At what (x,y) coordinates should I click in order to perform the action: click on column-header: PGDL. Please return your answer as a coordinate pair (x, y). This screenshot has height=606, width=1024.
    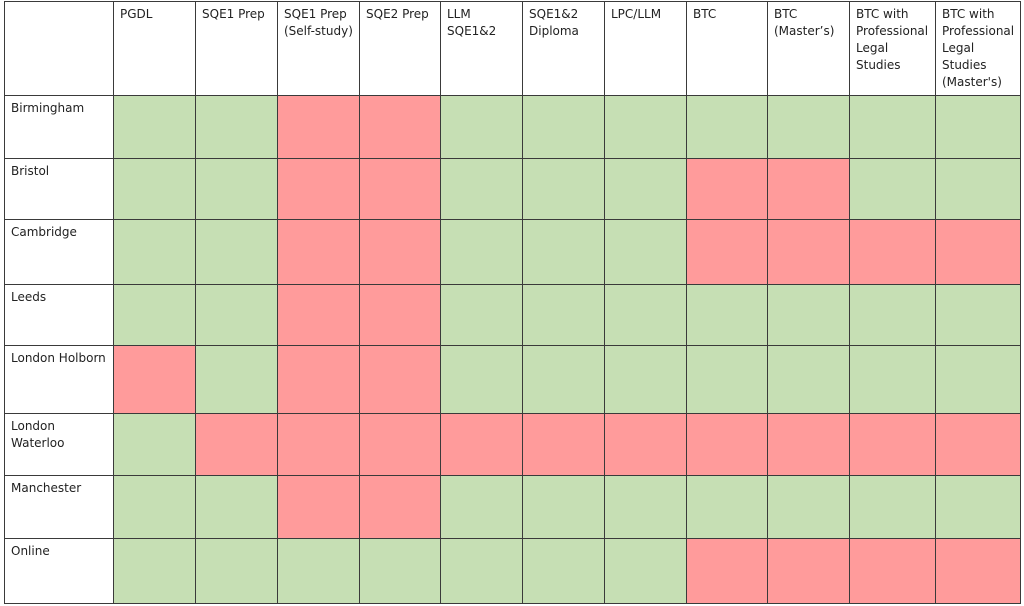
    Looking at the image, I should click on (154, 48).